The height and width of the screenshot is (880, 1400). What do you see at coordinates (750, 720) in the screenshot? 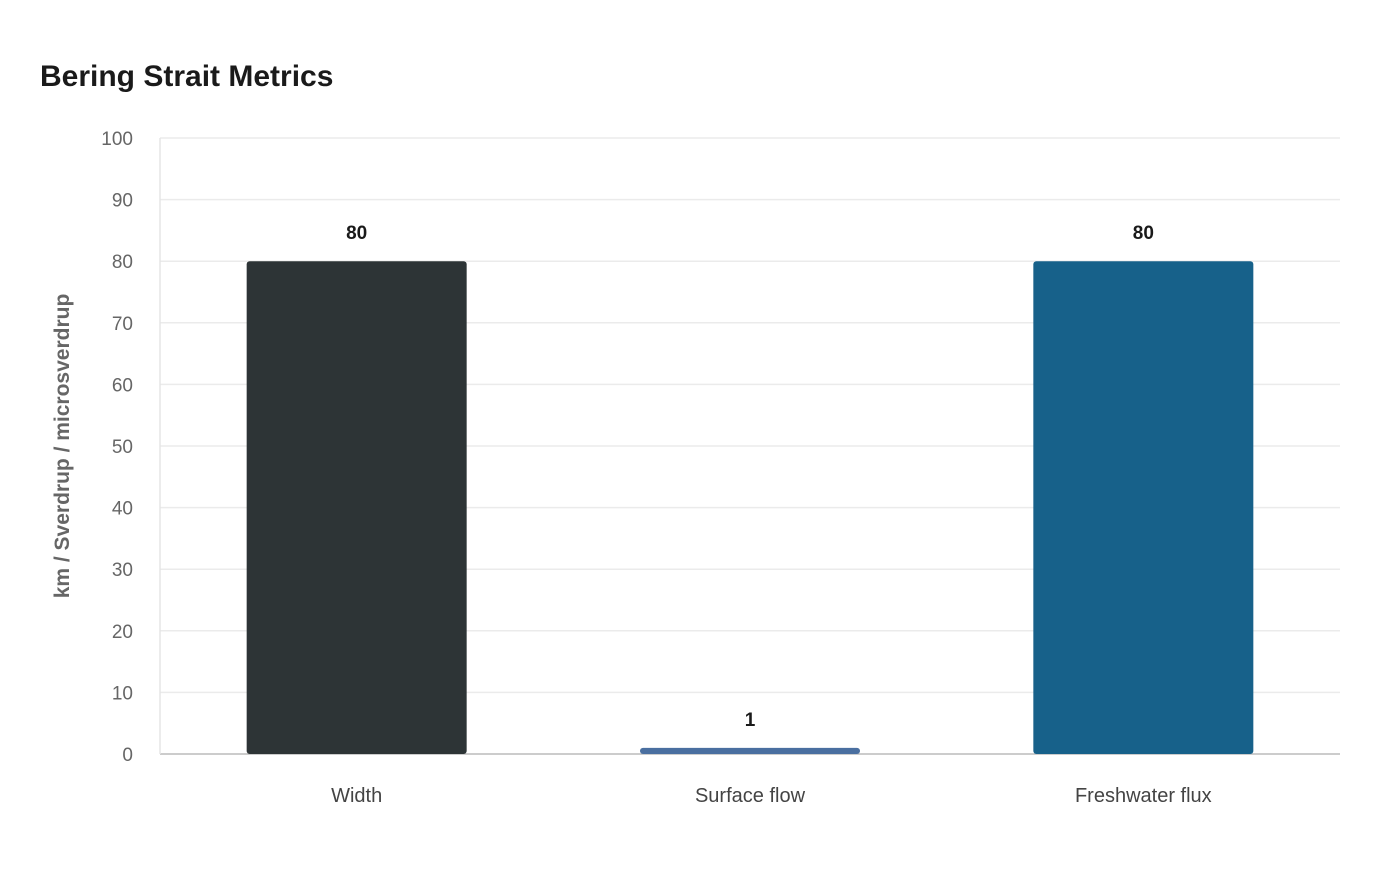
I see `data-label: 1` at bounding box center [750, 720].